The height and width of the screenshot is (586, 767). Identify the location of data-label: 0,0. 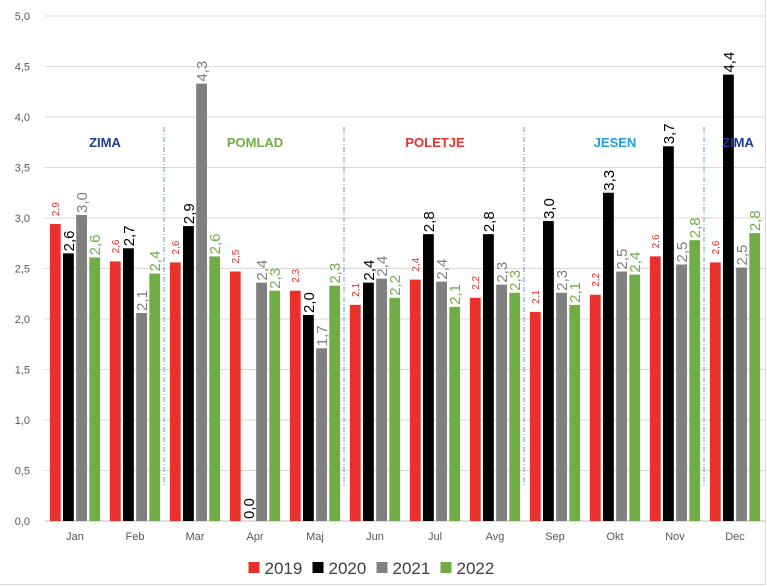
(249, 508).